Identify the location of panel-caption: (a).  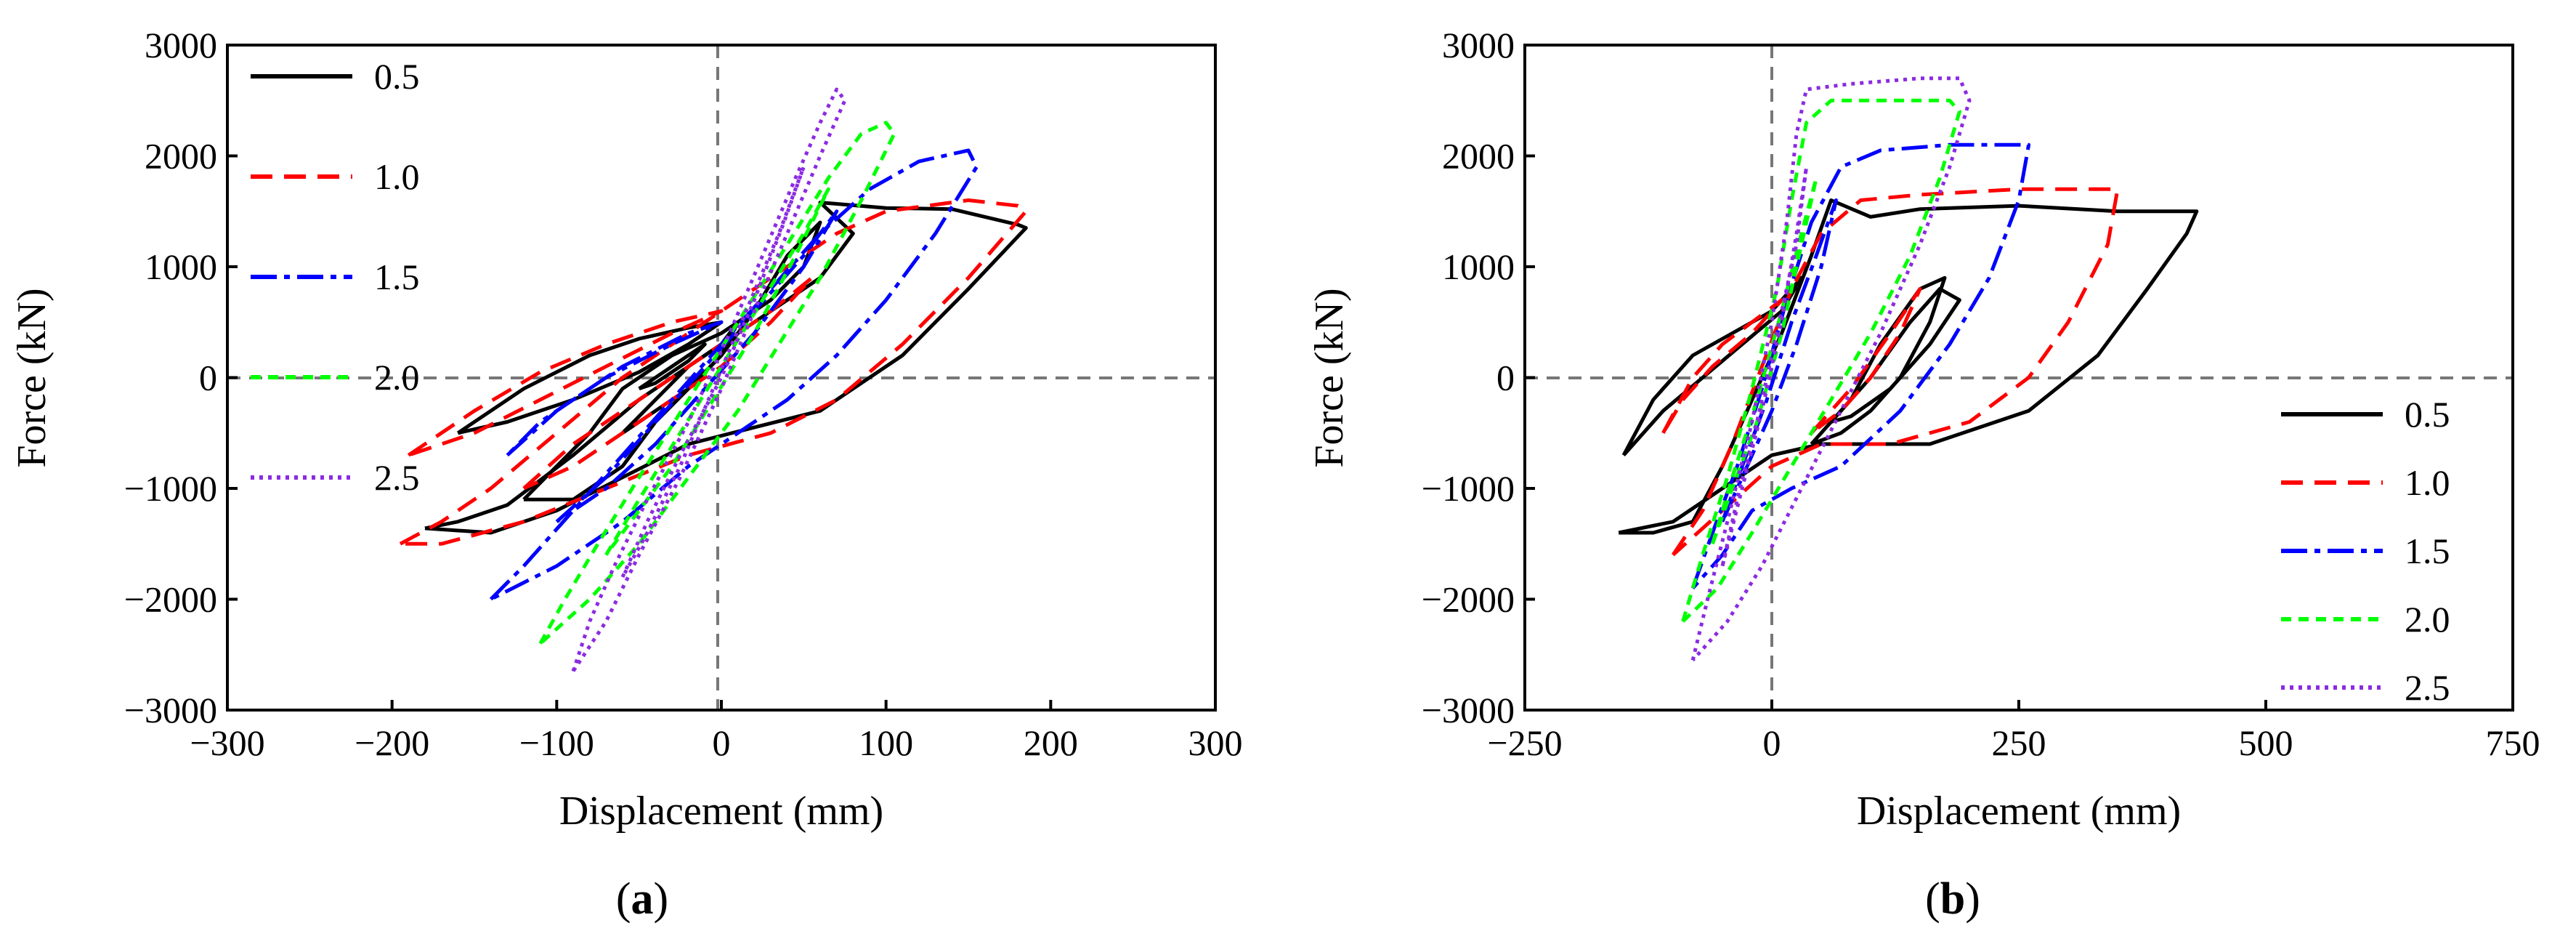
(642, 899).